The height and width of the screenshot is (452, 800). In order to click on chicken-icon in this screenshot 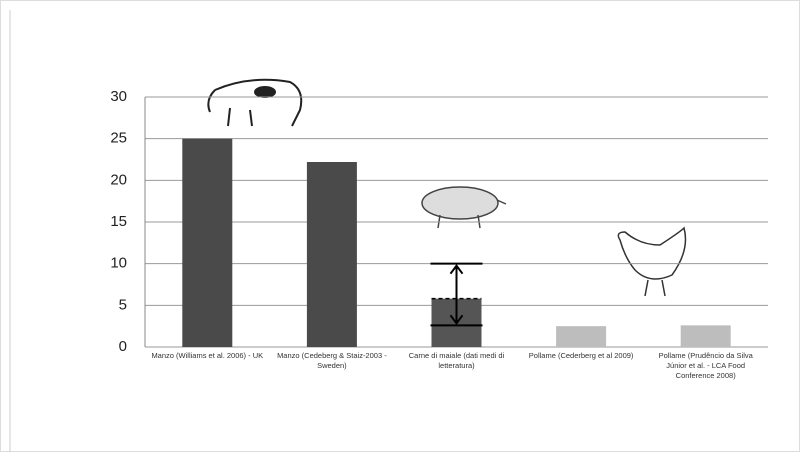, I will do `click(652, 261)`.